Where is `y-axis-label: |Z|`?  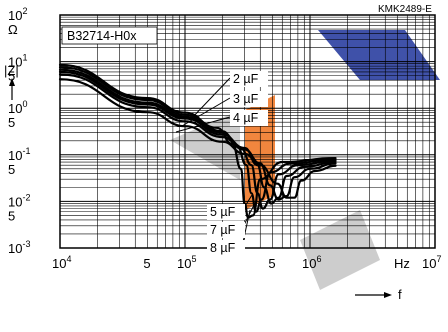
y-axis-label: |Z| is located at coordinates (11, 70).